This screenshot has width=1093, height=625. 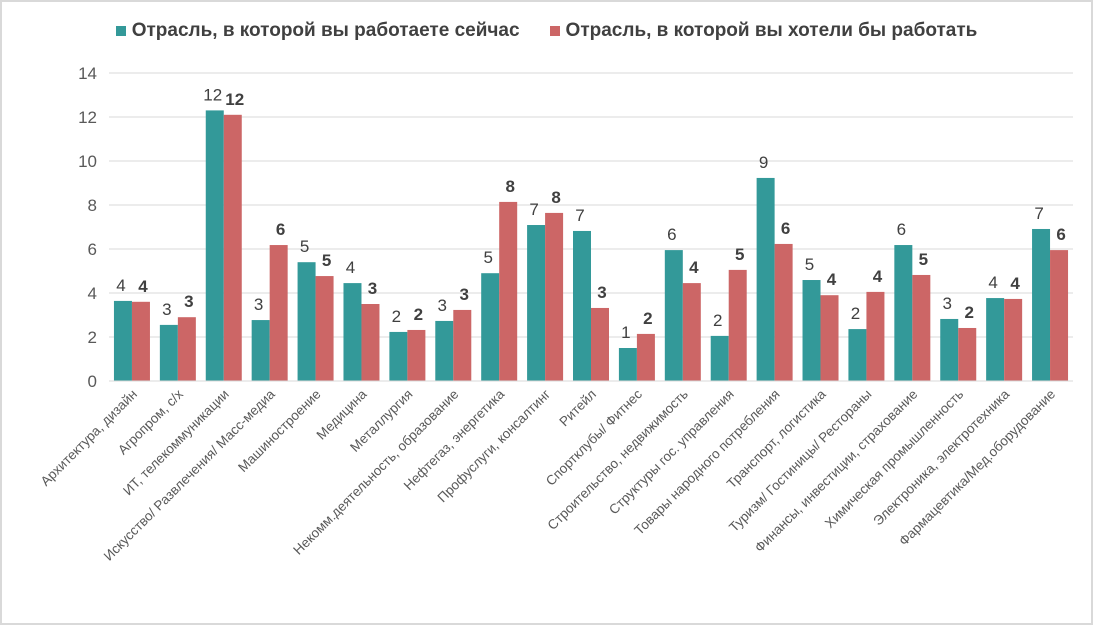 I want to click on y-tick-label: 2, so click(x=92, y=337).